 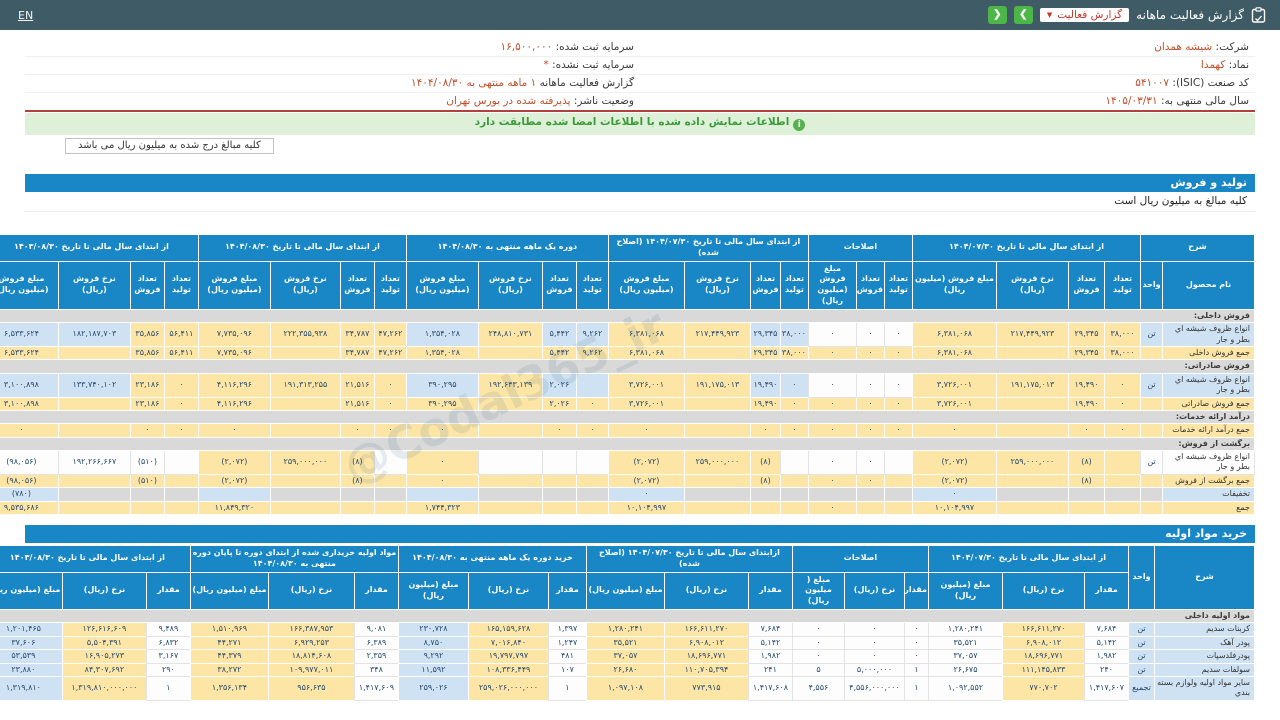 I want to click on data-cell: ۱۹,۴۹۰, so click(x=1086, y=403).